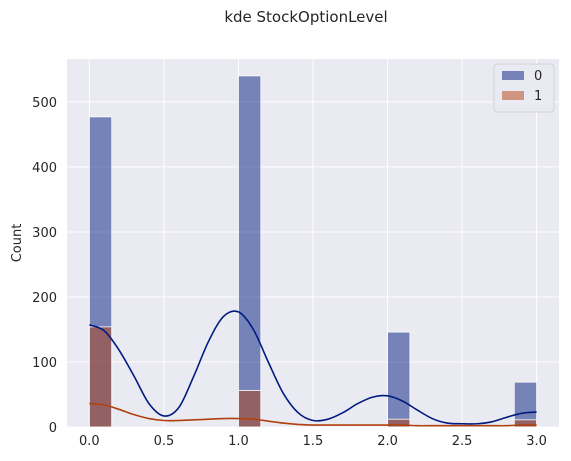 The width and height of the screenshot is (571, 461). I want to click on x-tick-label: 3.0, so click(536, 441).